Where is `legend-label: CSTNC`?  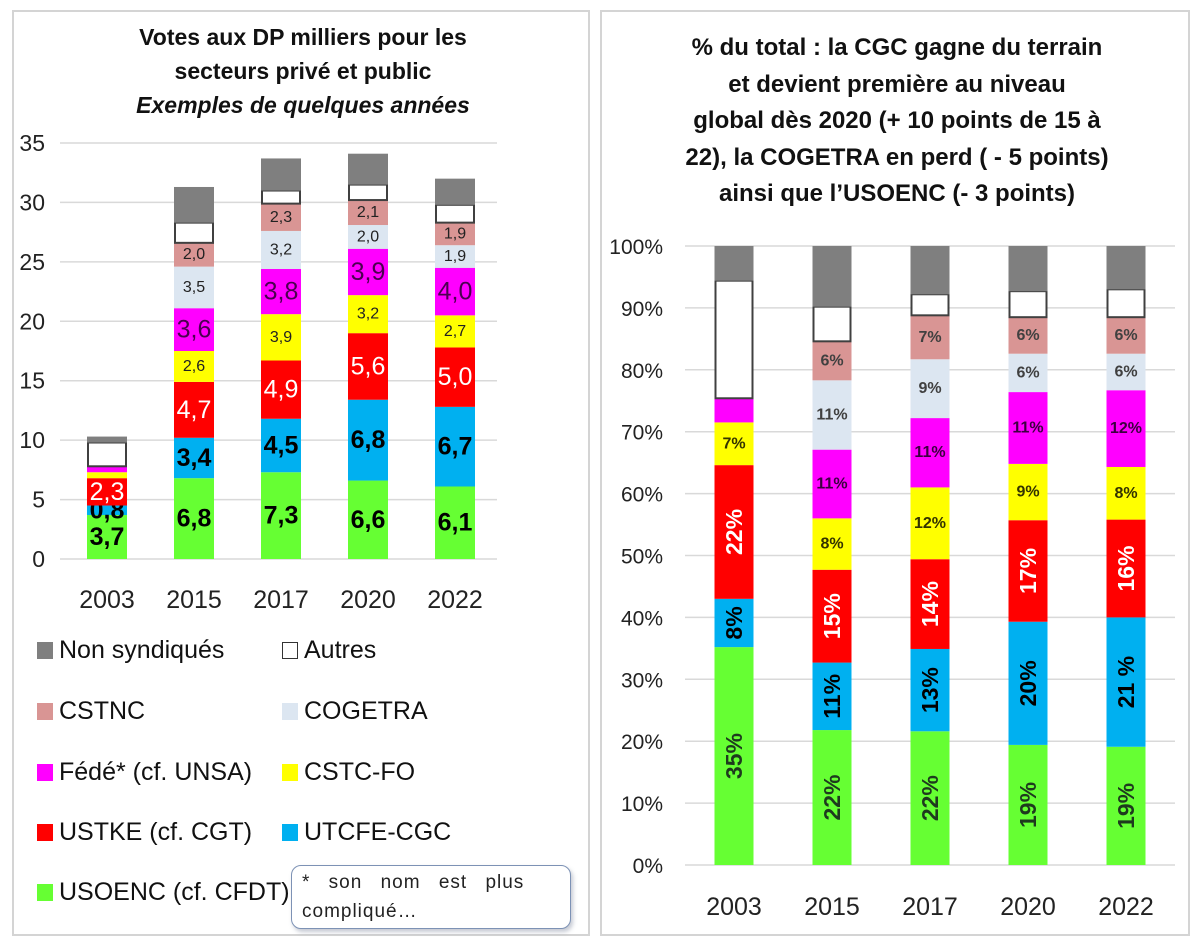 legend-label: CSTNC is located at coordinates (102, 711).